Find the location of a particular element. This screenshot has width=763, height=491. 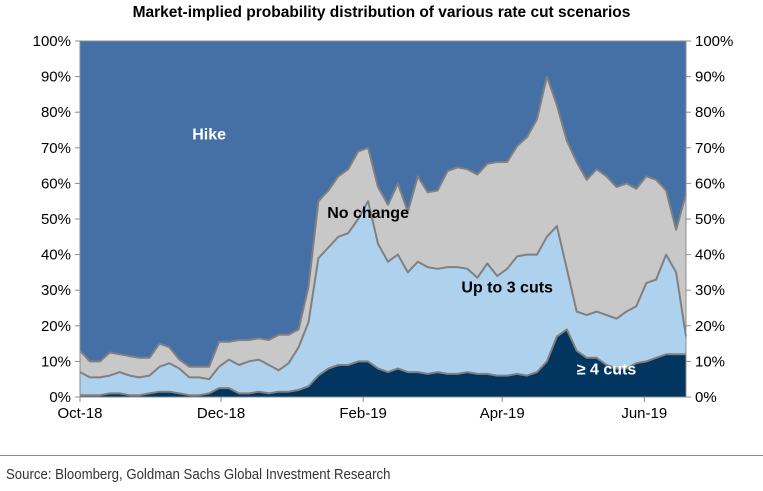

y-tick-label-right: 50% is located at coordinates (710, 219).